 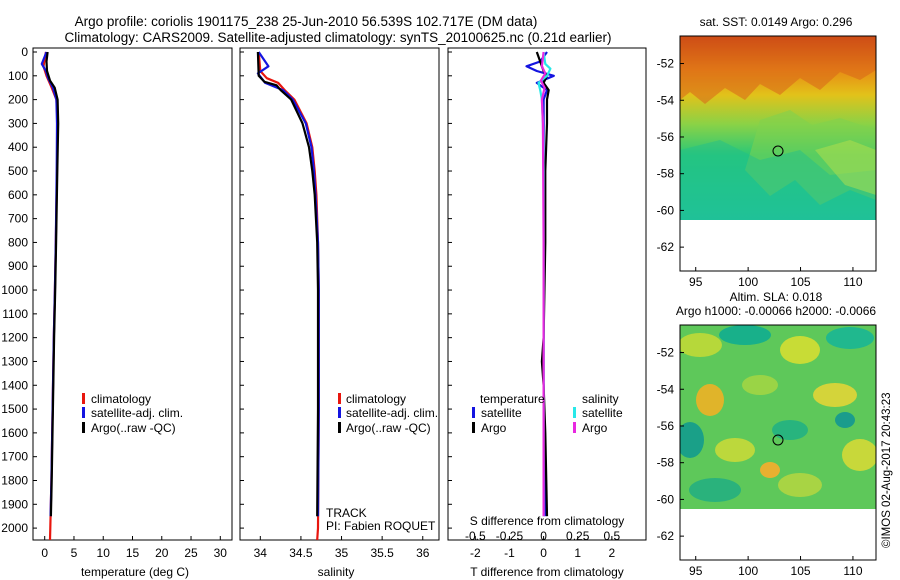 I want to click on lat-tick-label: -60, so click(x=666, y=210).